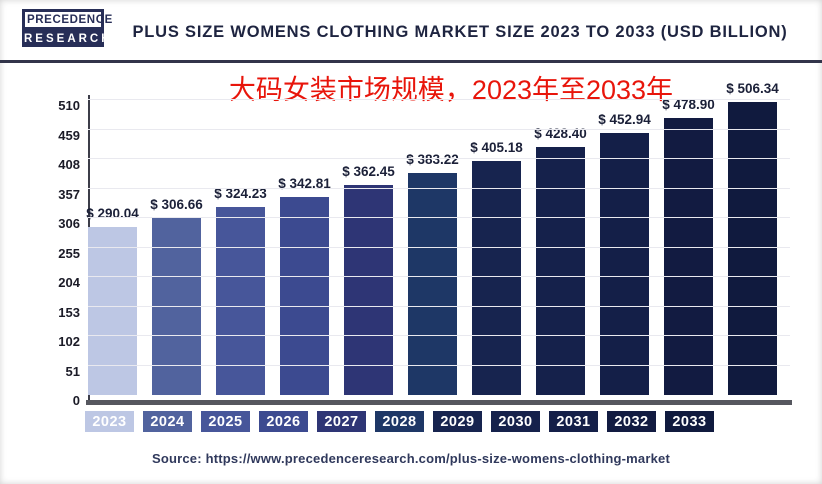  I want to click on bar-column-2025: $ 324.23, so click(240, 290).